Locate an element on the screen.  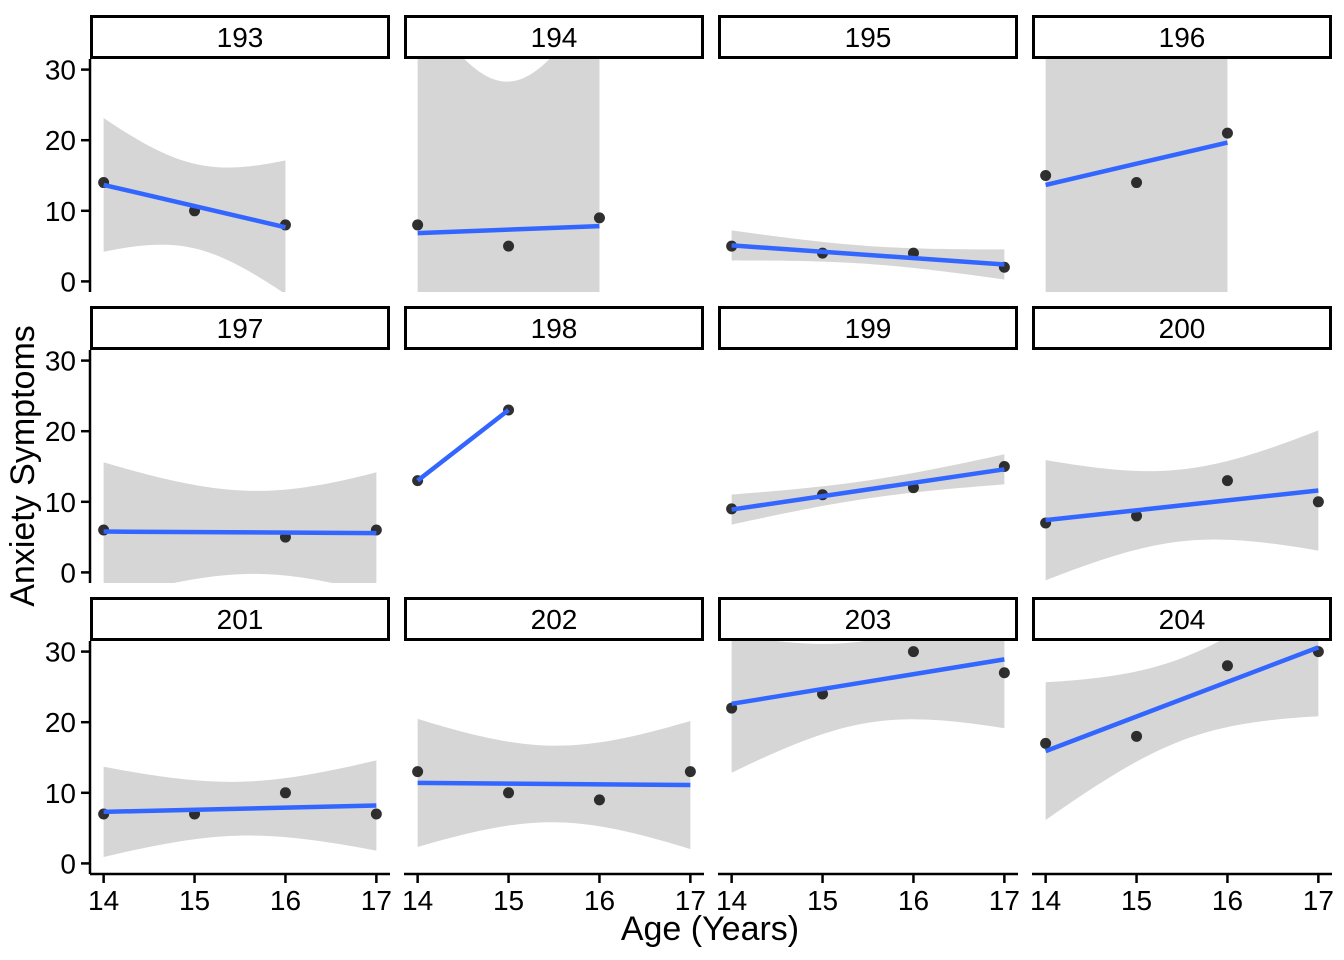
y-axis-title: Anxiety Symptoms is located at coordinates (23, 466).